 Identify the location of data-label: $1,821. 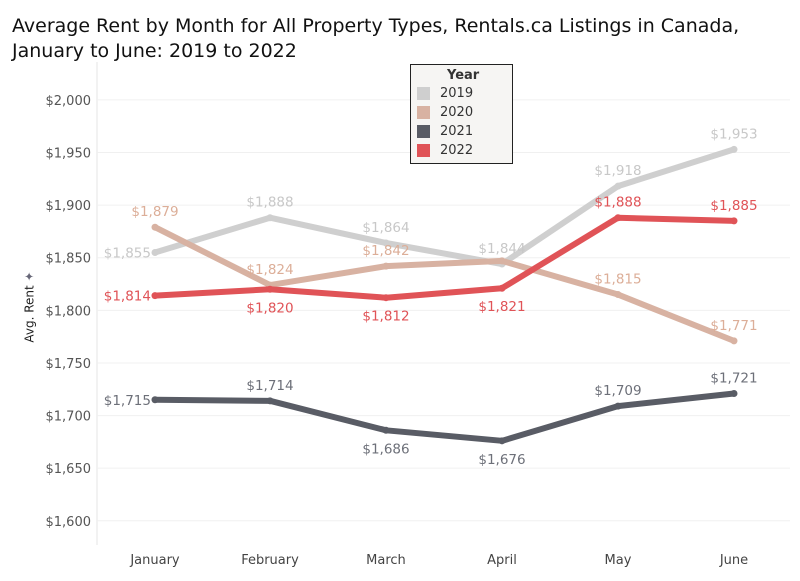
(501, 307).